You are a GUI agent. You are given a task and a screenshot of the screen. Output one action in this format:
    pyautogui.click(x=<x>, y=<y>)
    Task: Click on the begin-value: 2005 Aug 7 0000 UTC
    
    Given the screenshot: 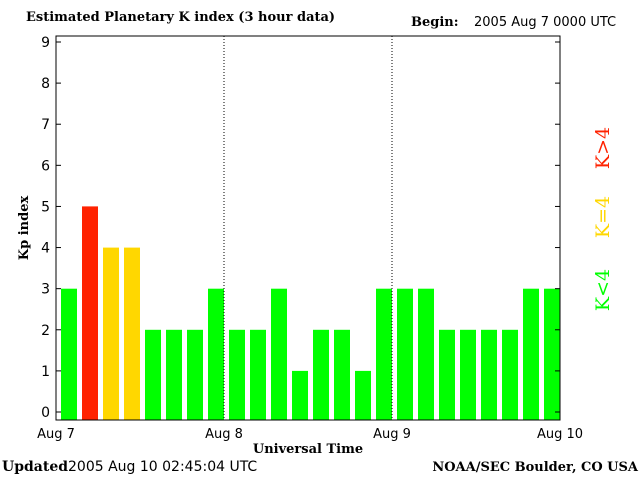 What is the action you would take?
    pyautogui.click(x=545, y=22)
    